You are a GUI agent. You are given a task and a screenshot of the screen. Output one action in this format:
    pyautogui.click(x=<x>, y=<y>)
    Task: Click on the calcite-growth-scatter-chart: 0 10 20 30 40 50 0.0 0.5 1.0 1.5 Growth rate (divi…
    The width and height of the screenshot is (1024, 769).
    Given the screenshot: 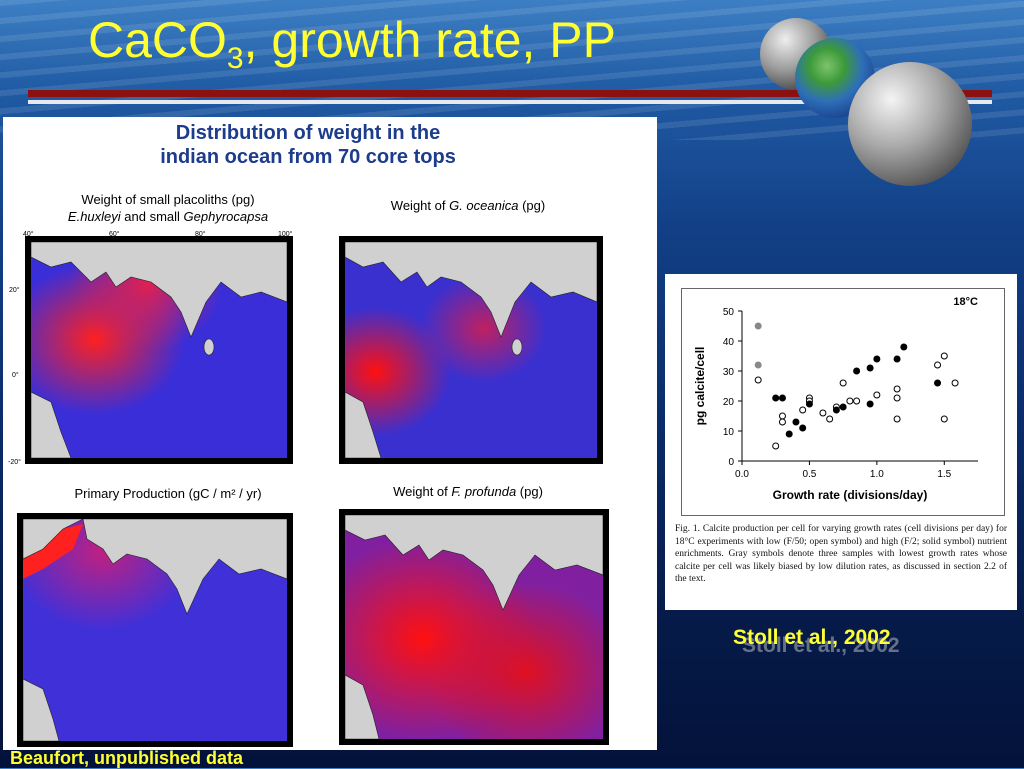 What is the action you would take?
    pyautogui.click(x=835, y=399)
    